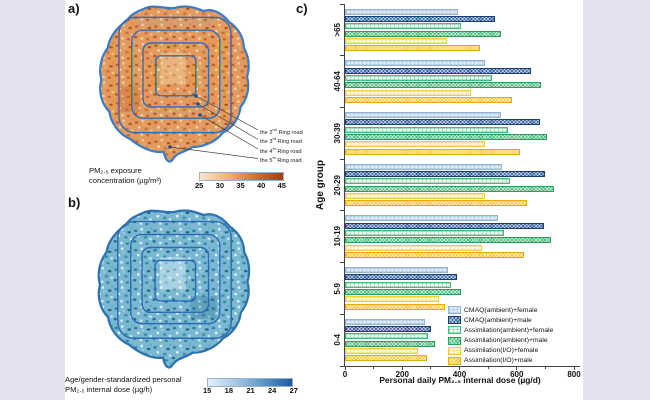  Describe the element at coordinates (500, 340) in the screenshot. I see `legend-row: Assimilation(ambient)+male` at that location.